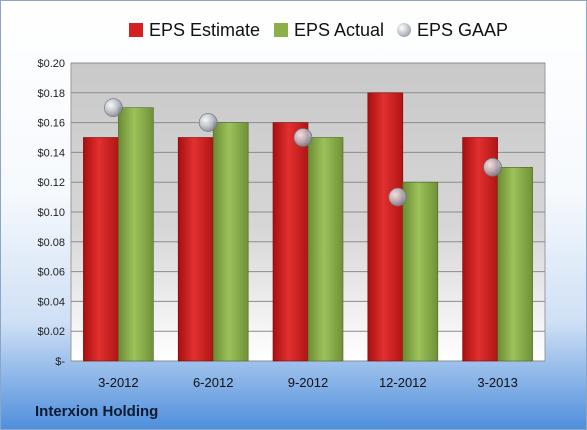  Describe the element at coordinates (213, 382) in the screenshot. I see `x-tick-label: 6-2012` at that location.